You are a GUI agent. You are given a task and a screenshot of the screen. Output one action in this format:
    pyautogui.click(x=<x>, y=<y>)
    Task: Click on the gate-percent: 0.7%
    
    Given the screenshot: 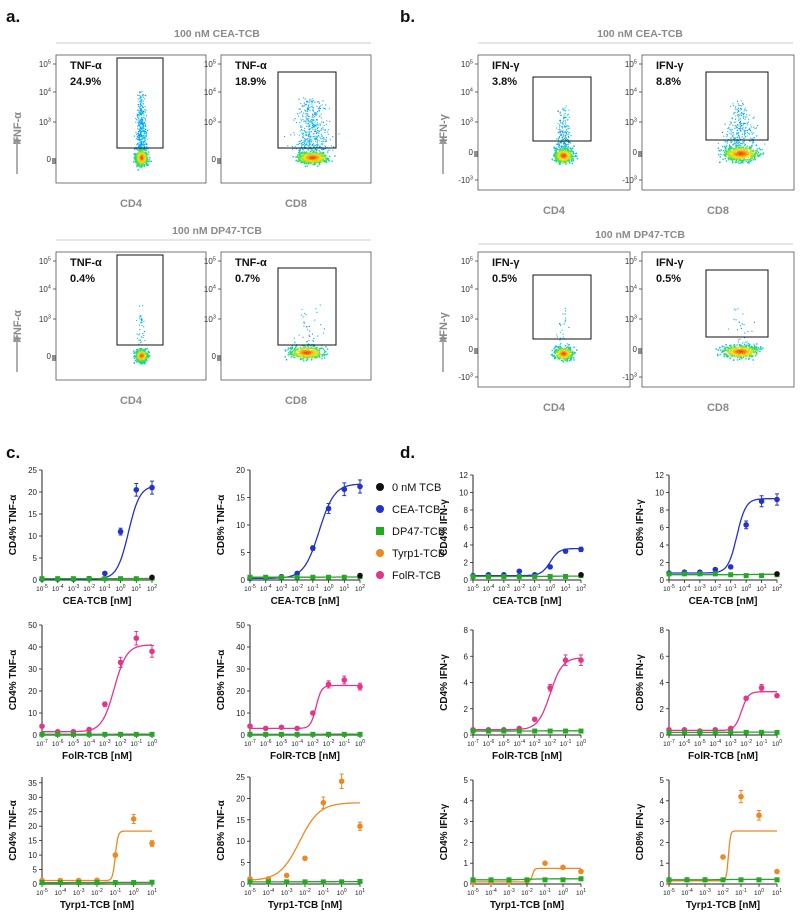 What is the action you would take?
    pyautogui.click(x=247, y=279)
    